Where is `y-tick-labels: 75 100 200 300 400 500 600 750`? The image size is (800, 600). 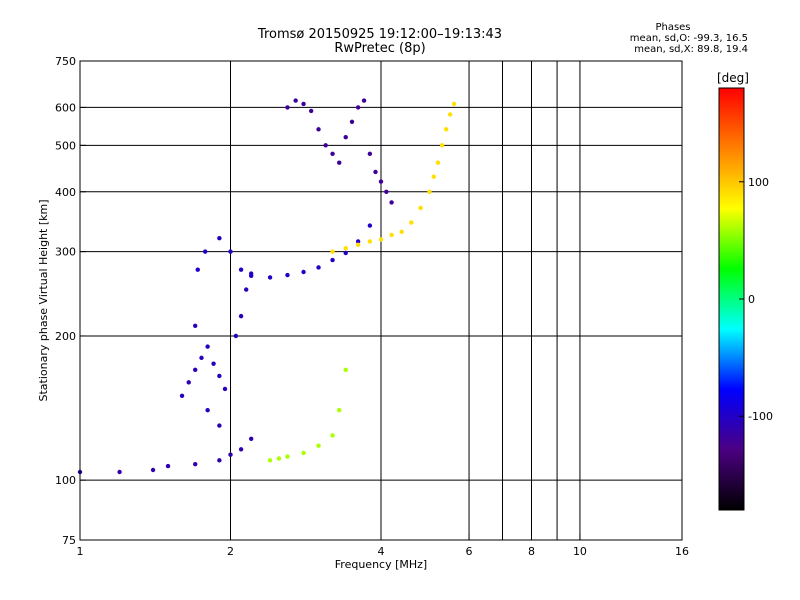 y-tick-labels: 75 100 200 300 400 500 600 750 is located at coordinates (70, 301).